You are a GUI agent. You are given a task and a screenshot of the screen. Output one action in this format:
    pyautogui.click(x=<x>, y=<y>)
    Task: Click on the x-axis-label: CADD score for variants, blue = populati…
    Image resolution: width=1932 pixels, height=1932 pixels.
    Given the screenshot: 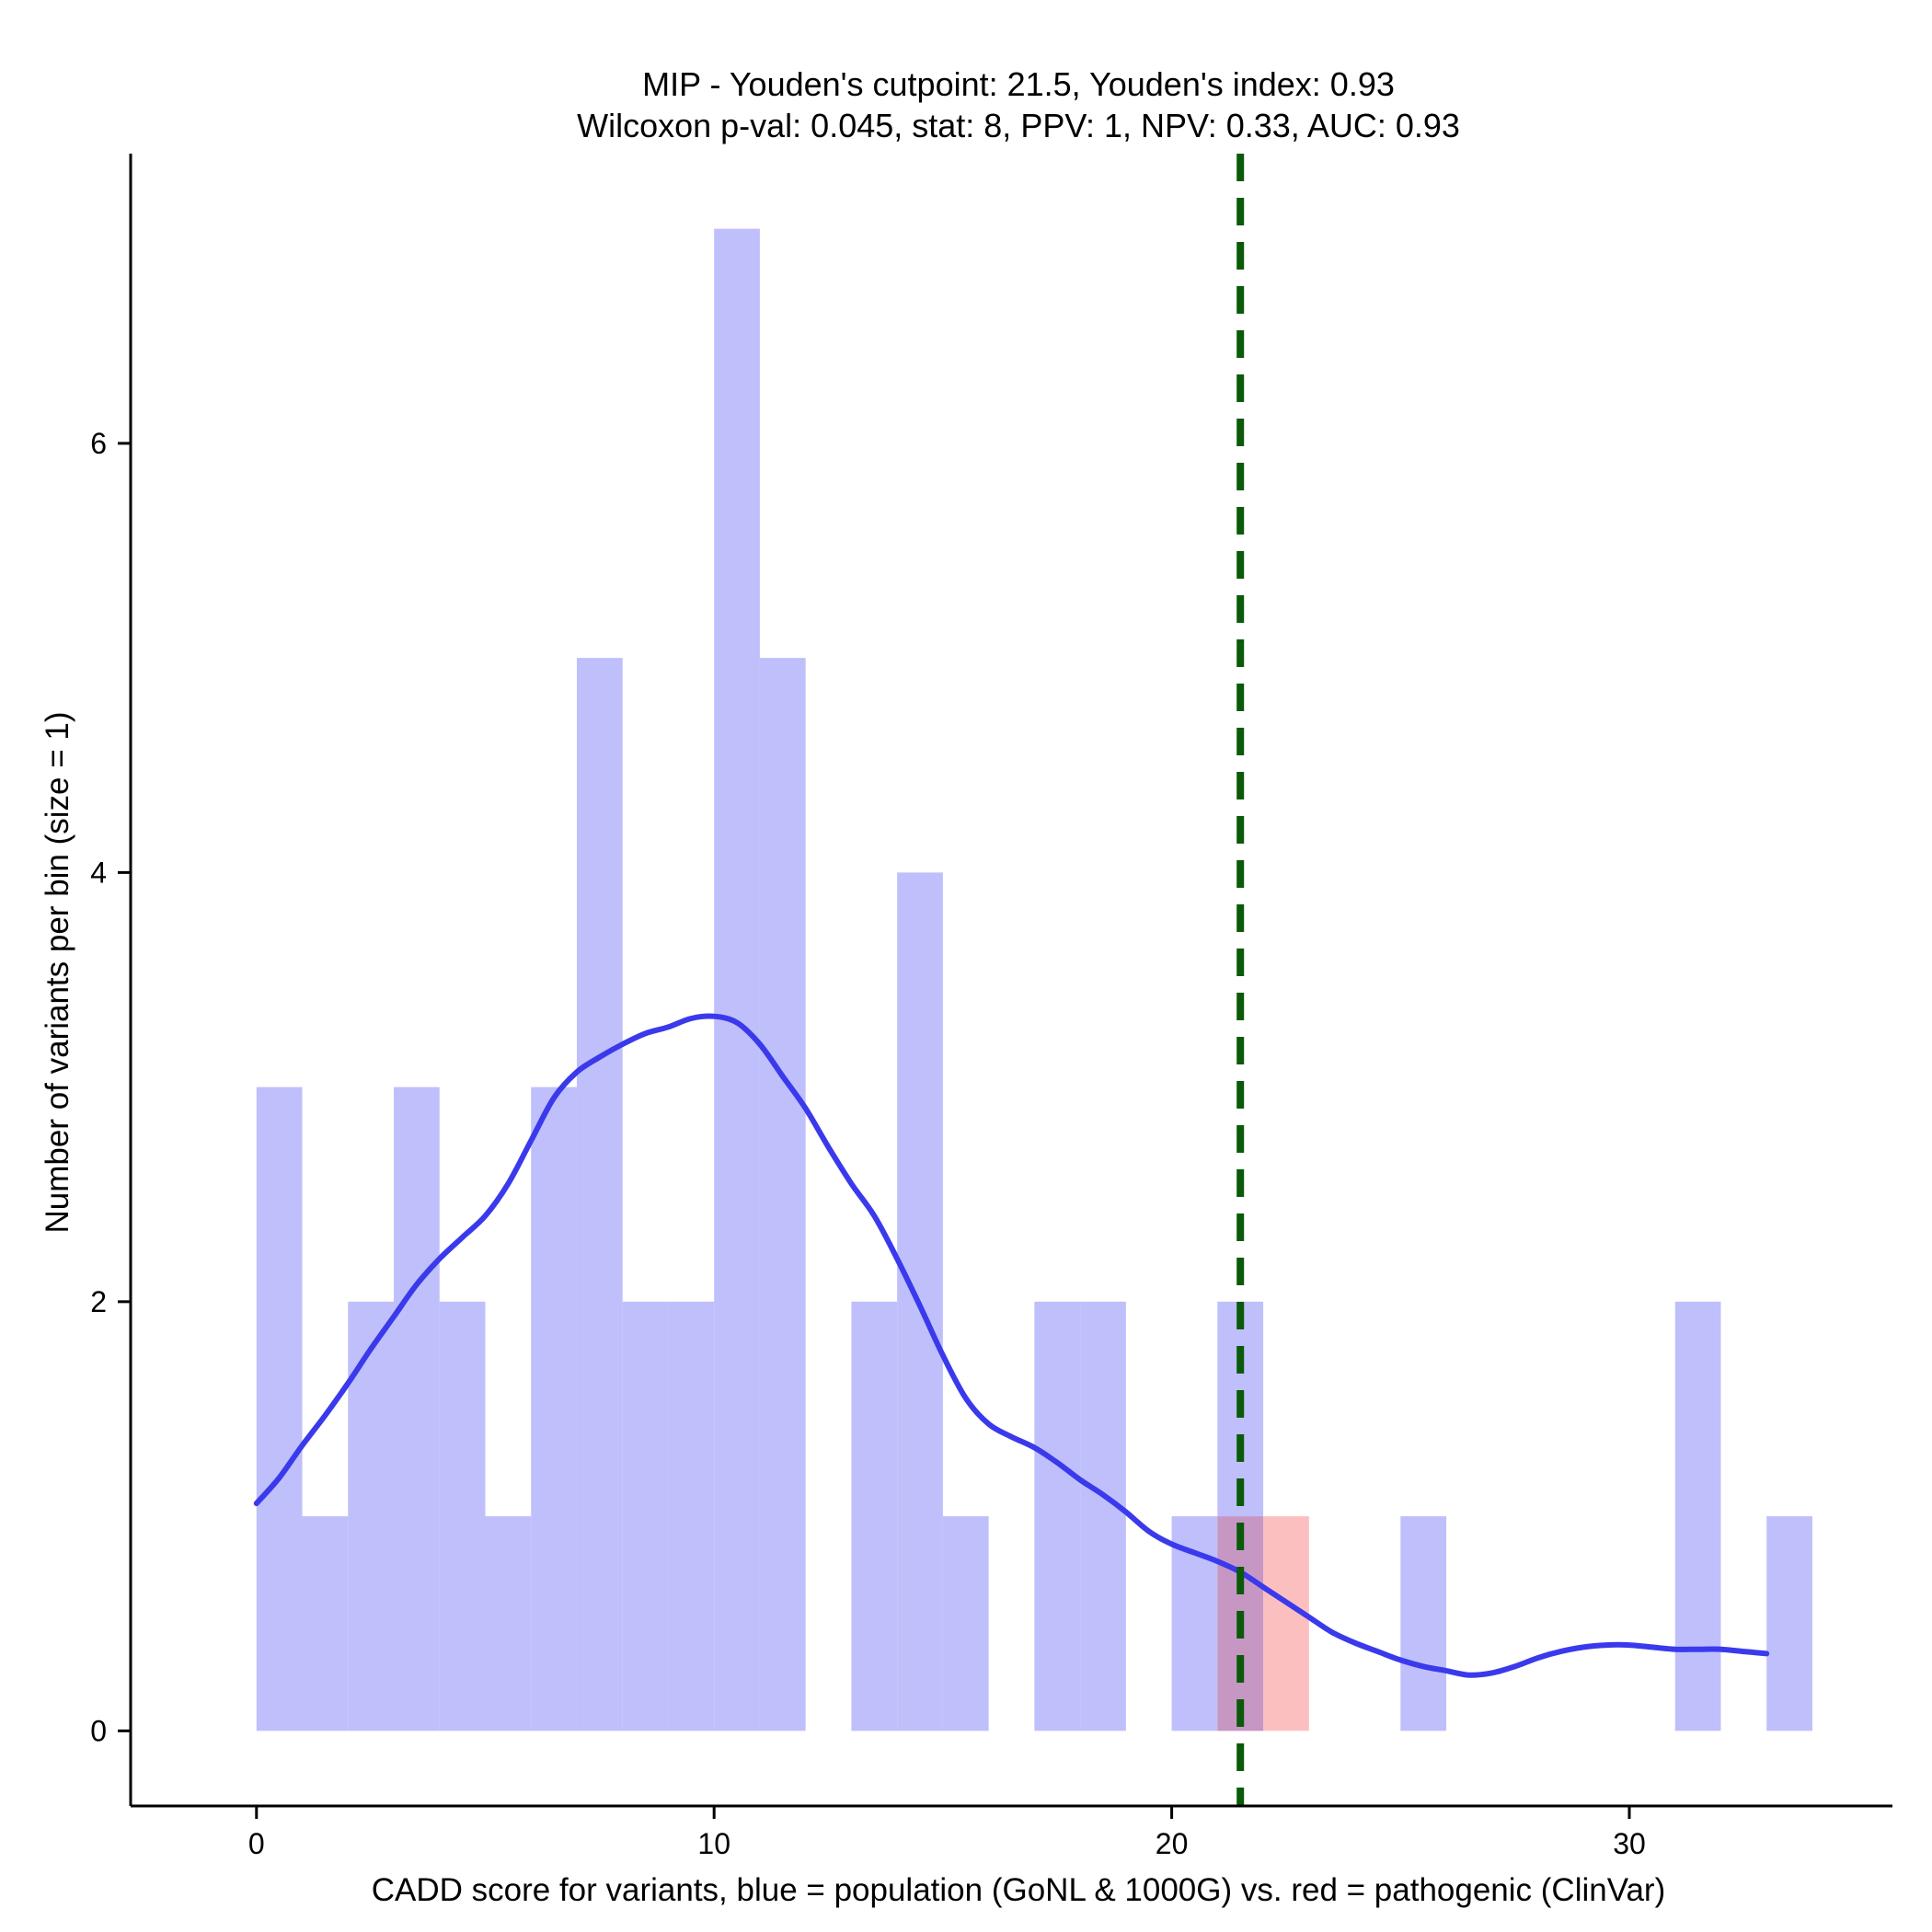 What is the action you would take?
    pyautogui.click(x=1019, y=1890)
    